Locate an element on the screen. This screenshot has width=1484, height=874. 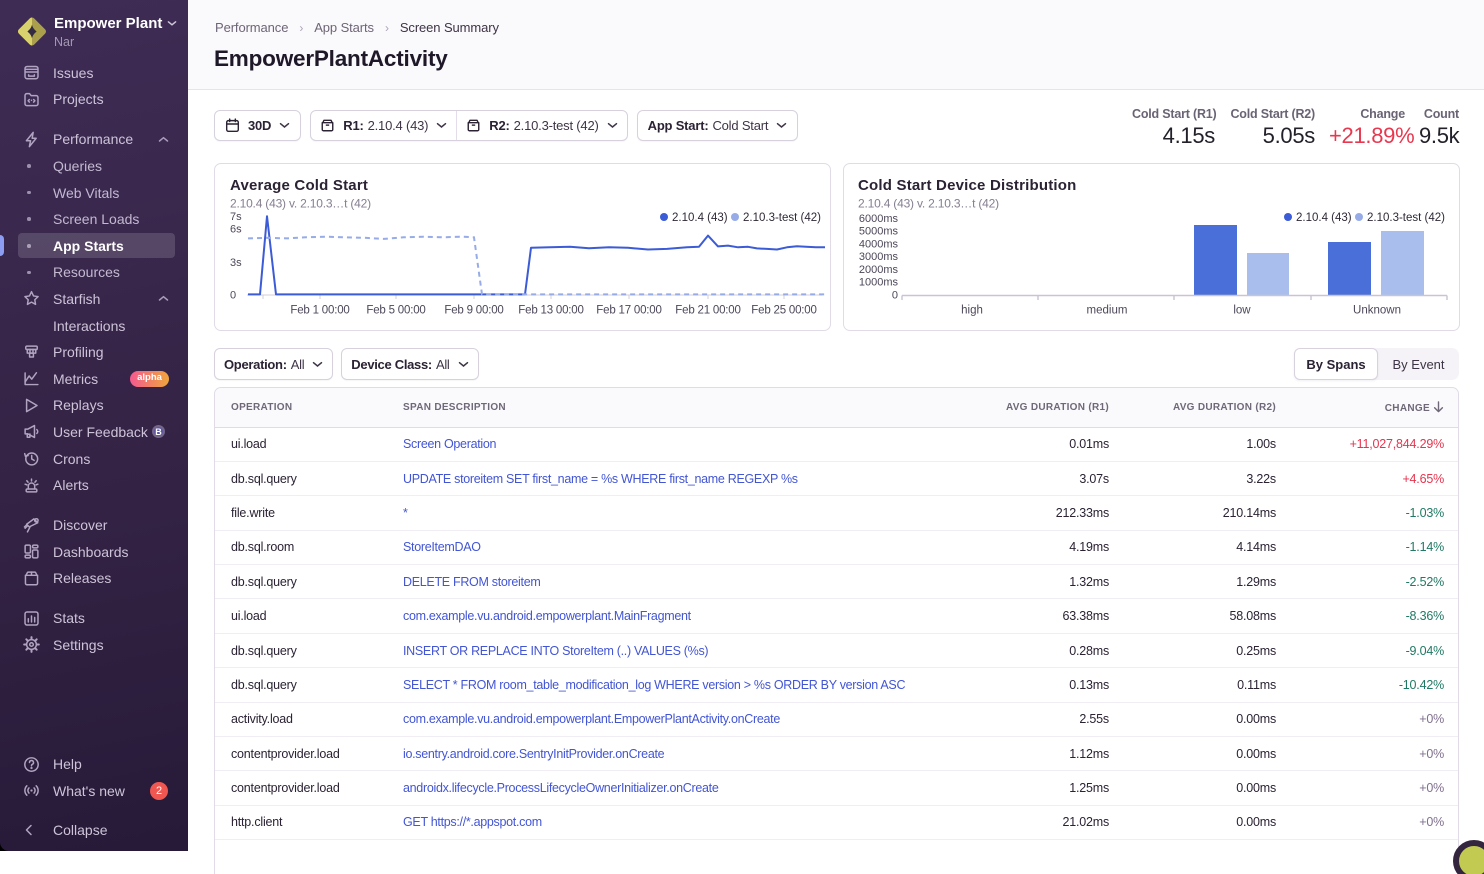
svg-text: 3s is located at coordinates (236, 263).